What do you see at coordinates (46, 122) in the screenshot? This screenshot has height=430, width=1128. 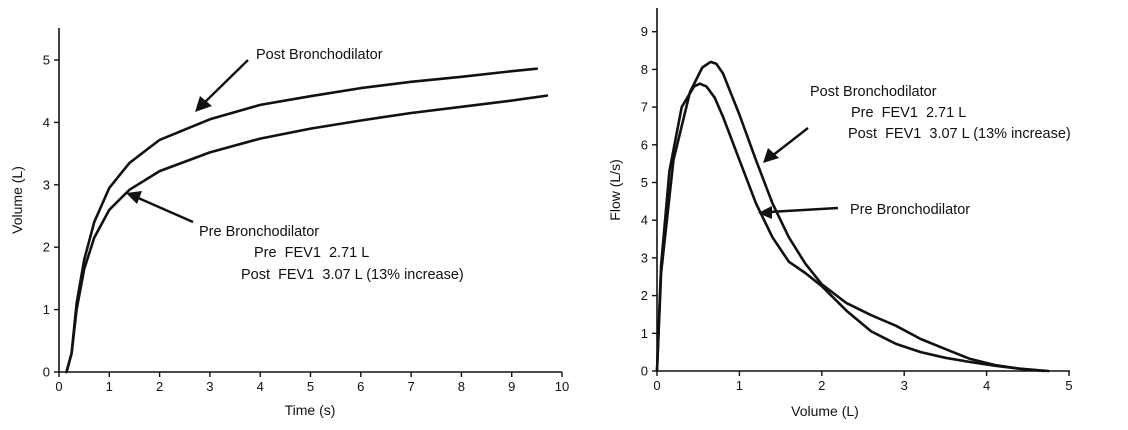 I see `left-y-tick-label: 4` at bounding box center [46, 122].